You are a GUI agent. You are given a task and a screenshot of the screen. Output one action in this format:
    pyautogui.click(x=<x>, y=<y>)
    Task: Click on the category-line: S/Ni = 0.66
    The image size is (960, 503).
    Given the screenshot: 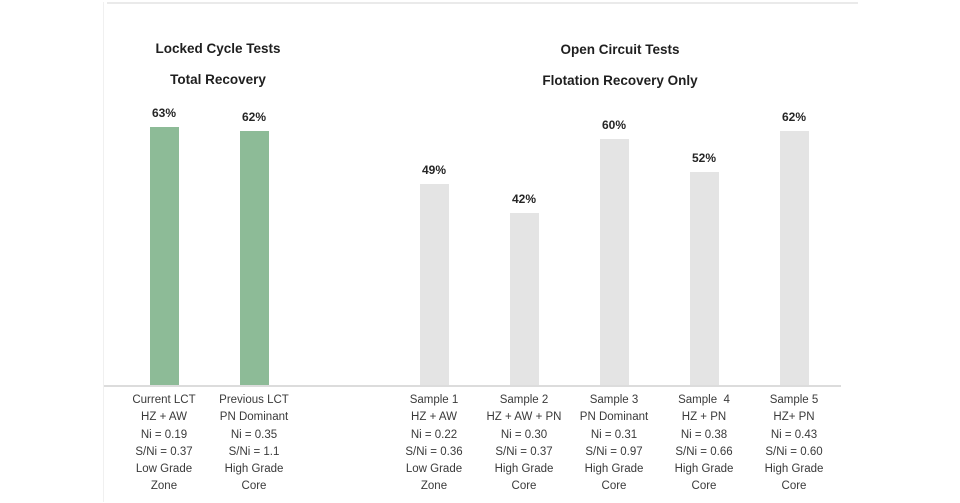 What is the action you would take?
    pyautogui.click(x=704, y=451)
    